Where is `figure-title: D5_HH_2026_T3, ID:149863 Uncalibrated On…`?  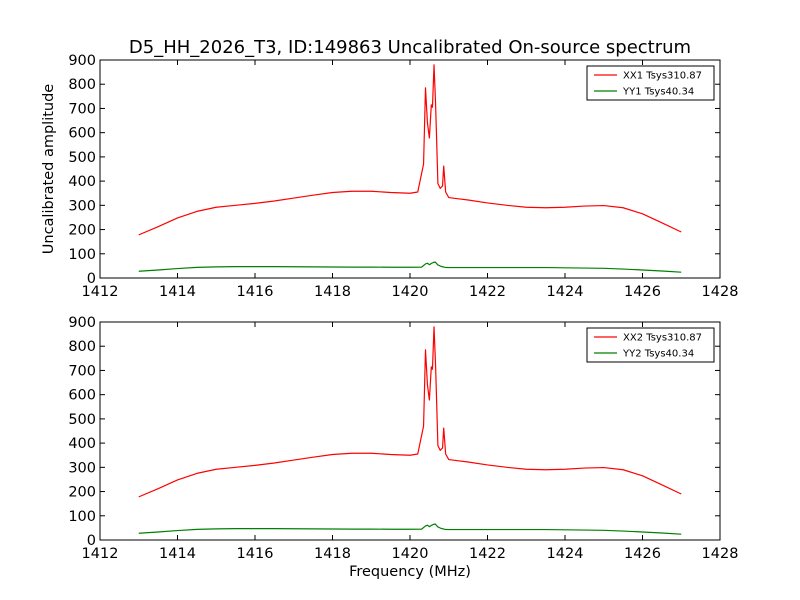 figure-title: D5_HH_2026_T3, ID:149863 Uncalibrated On… is located at coordinates (410, 47).